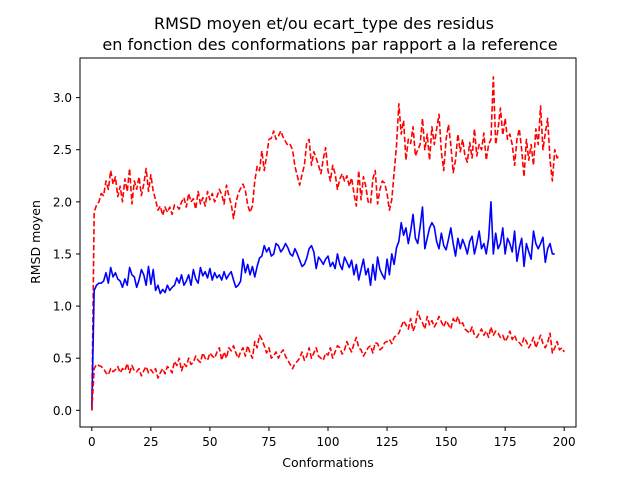 This screenshot has height=480, width=640. I want to click on x-tick-label: 75, so click(268, 442).